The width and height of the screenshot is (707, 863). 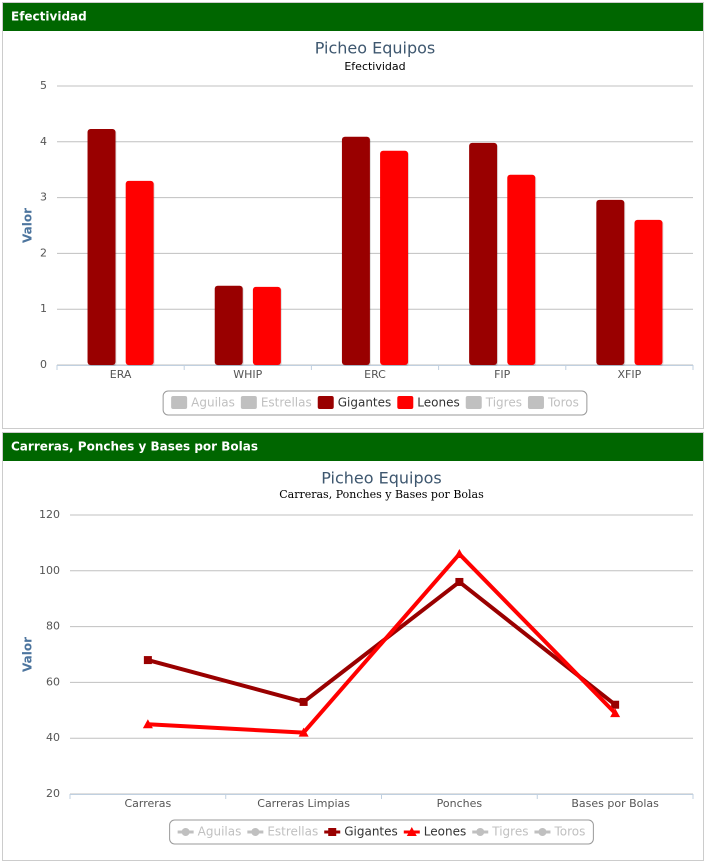 What do you see at coordinates (134, 447) in the screenshot?
I see `panel-title: Carreras, Ponches y Bases por Bolas` at bounding box center [134, 447].